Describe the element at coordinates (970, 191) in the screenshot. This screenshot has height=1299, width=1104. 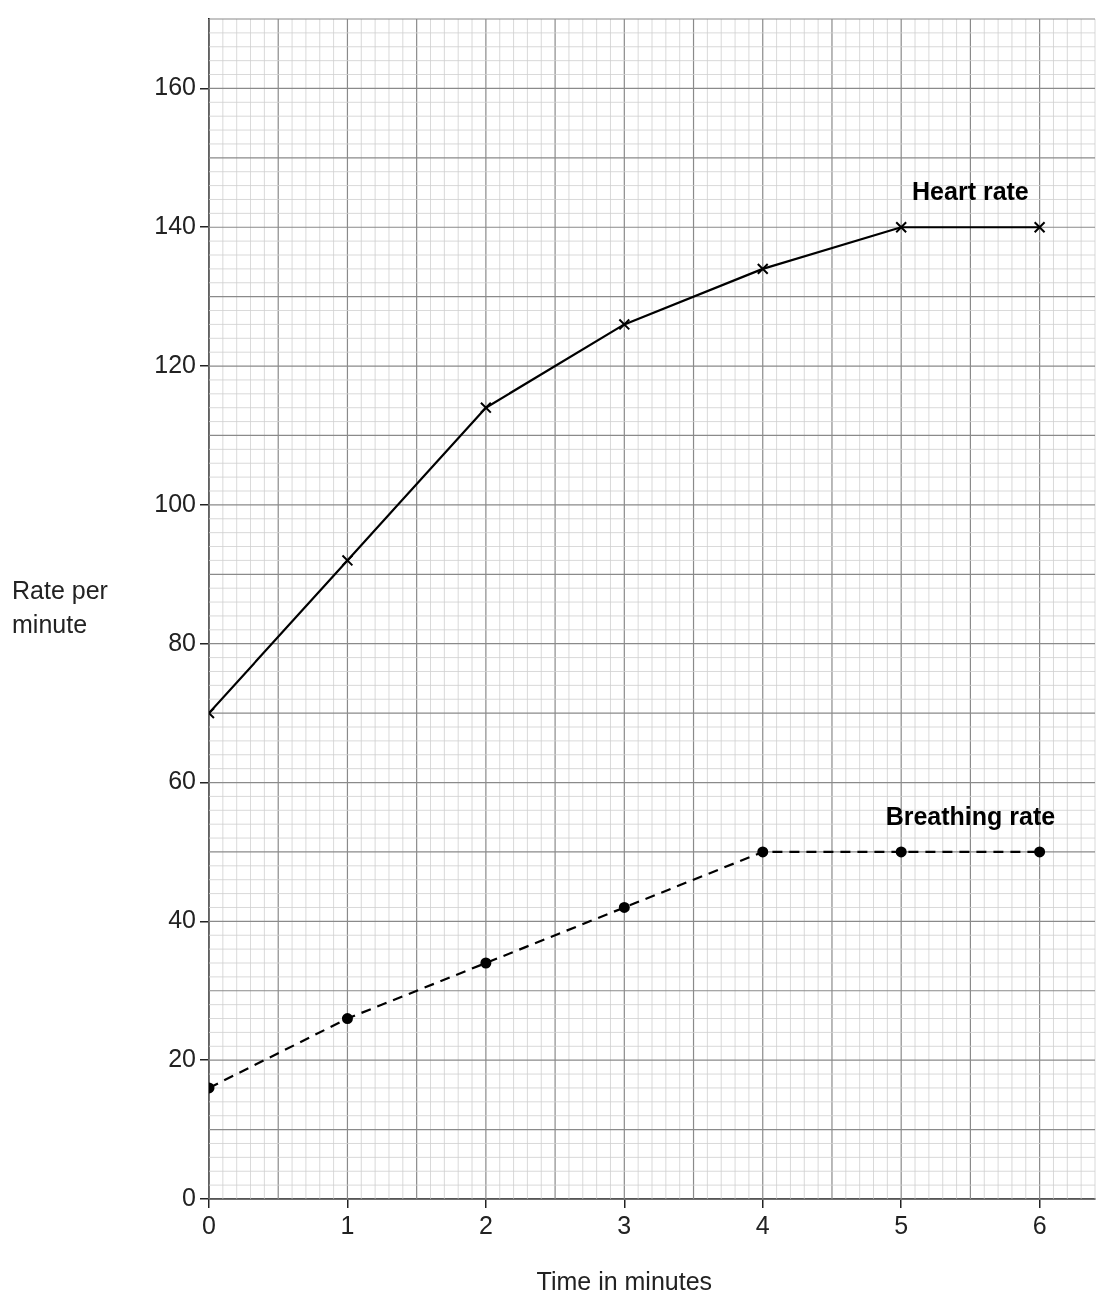
I see `series-label: Heart rate` at that location.